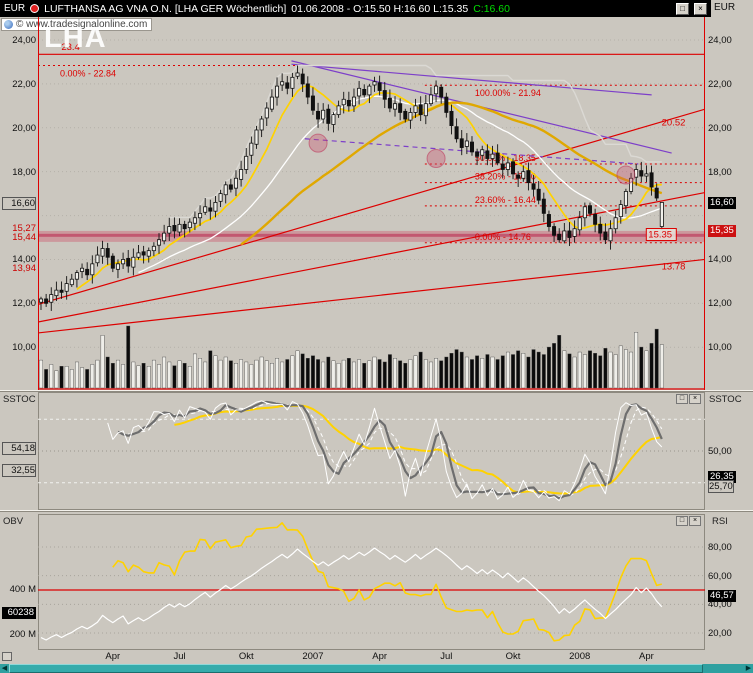 The width and height of the screenshot is (753, 673). I want to click on svg-text: 50.00% - 18.35, so click(505, 158).